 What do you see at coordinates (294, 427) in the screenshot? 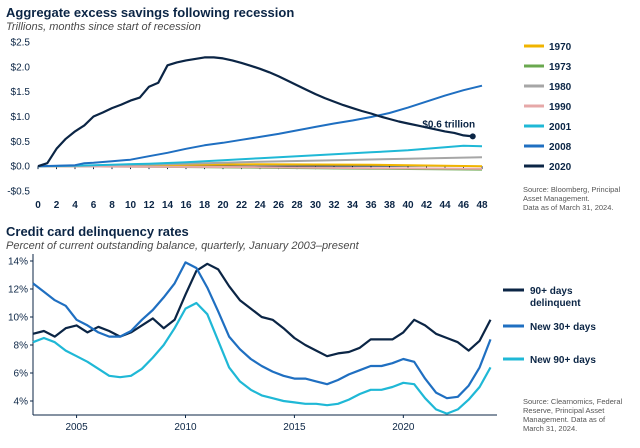
I see `x-tick-label: 2015` at bounding box center [294, 427].